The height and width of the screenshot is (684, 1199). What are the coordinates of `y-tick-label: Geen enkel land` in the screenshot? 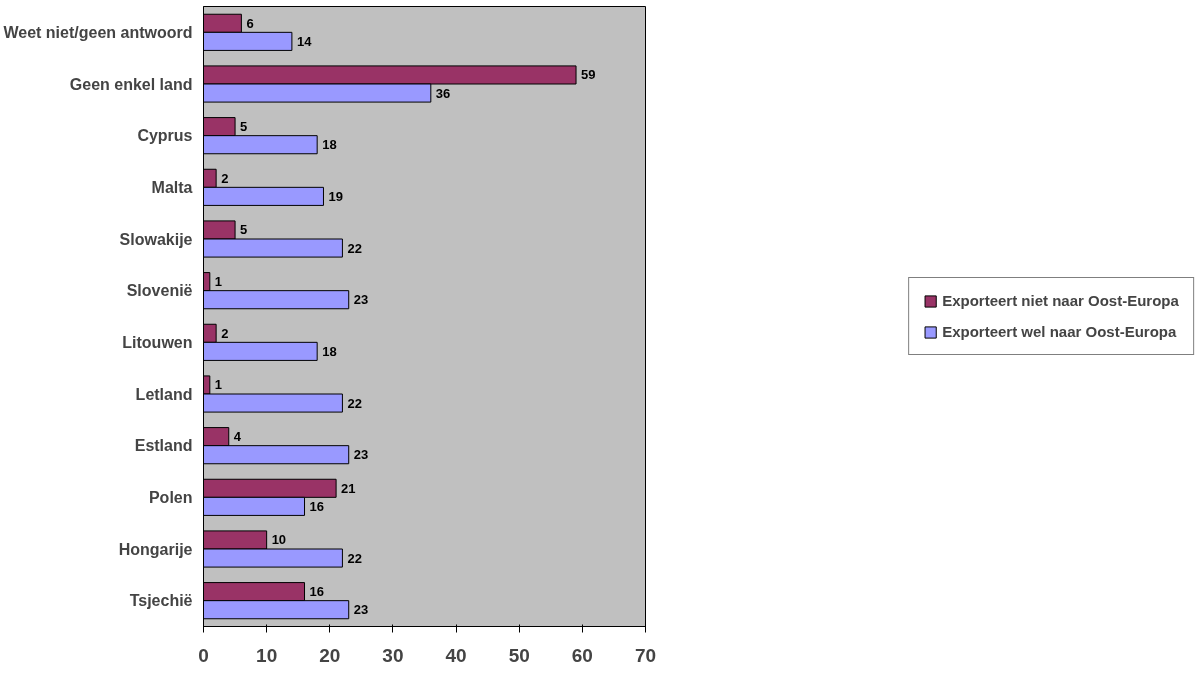 It's located at (131, 84).